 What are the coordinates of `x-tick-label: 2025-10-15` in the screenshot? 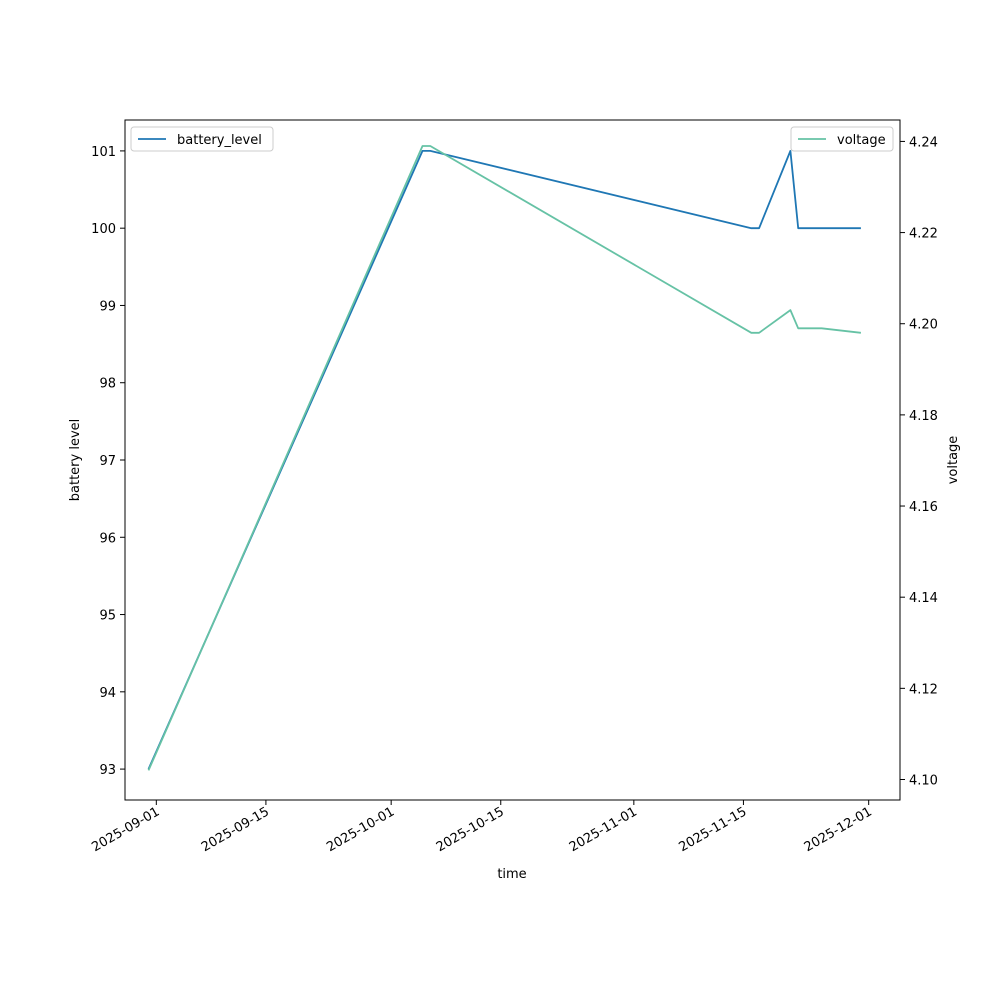 It's located at (470, 829).